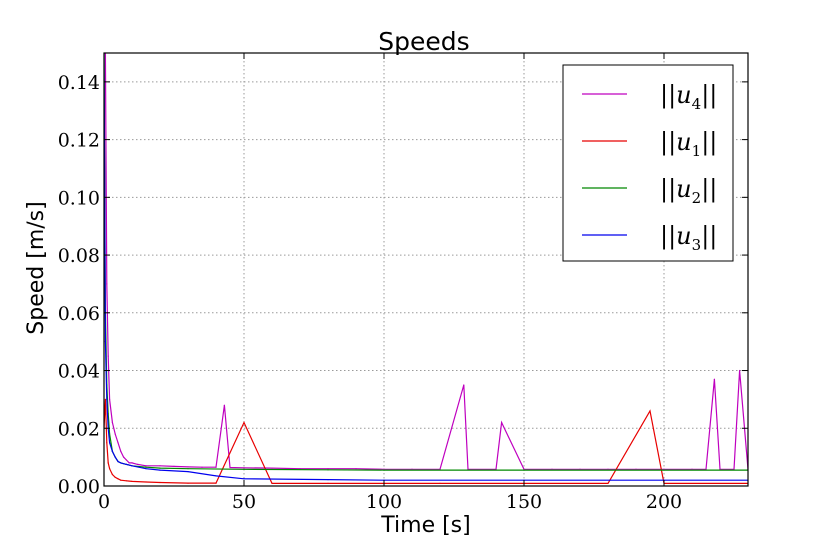  I want to click on chart-title: Speeds, so click(423, 41).